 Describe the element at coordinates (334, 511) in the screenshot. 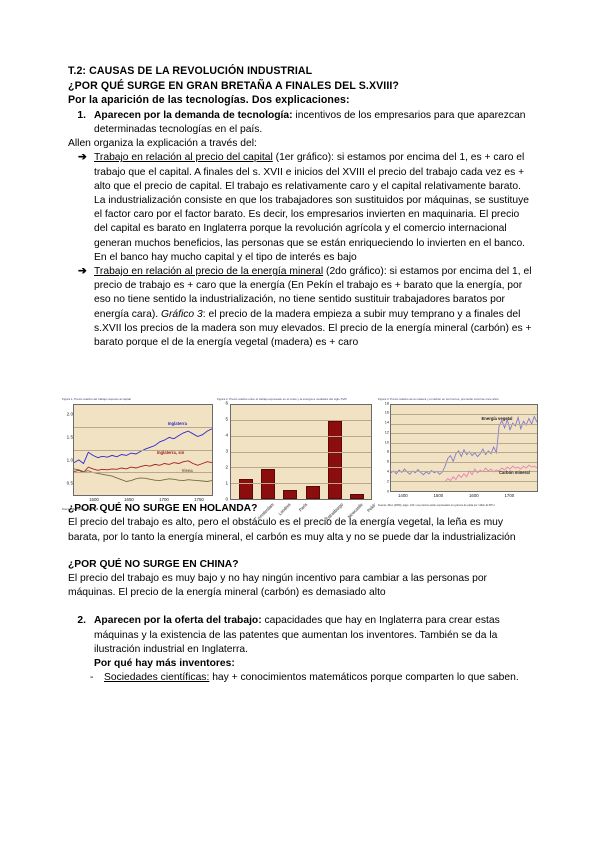

I see `figure-2-category-label: Estrasburgo` at that location.